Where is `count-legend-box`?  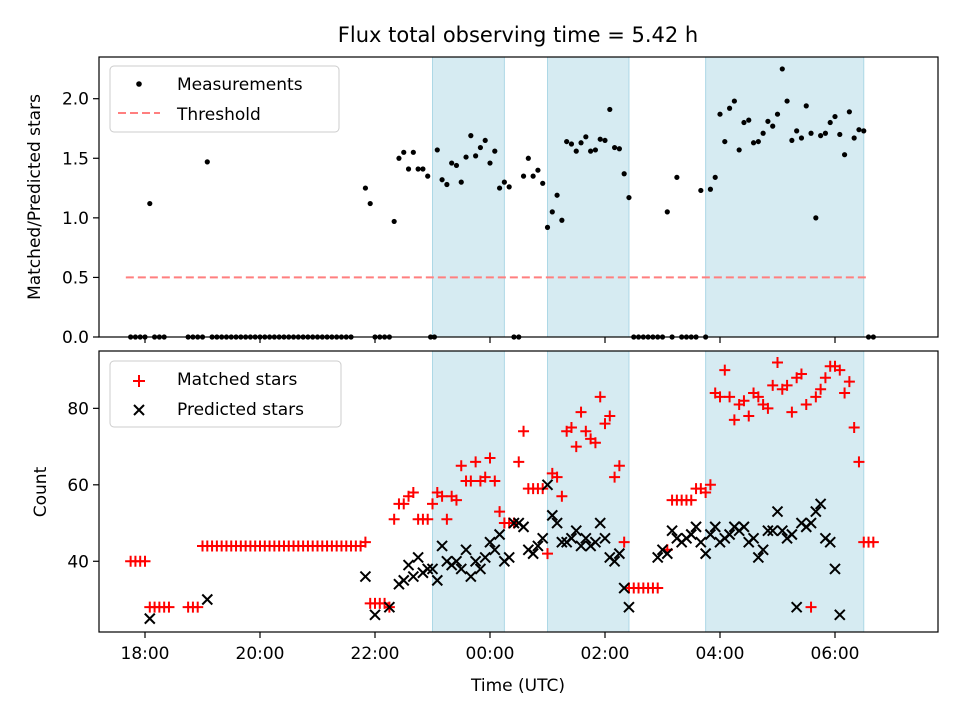
count-legend-box is located at coordinates (225, 394).